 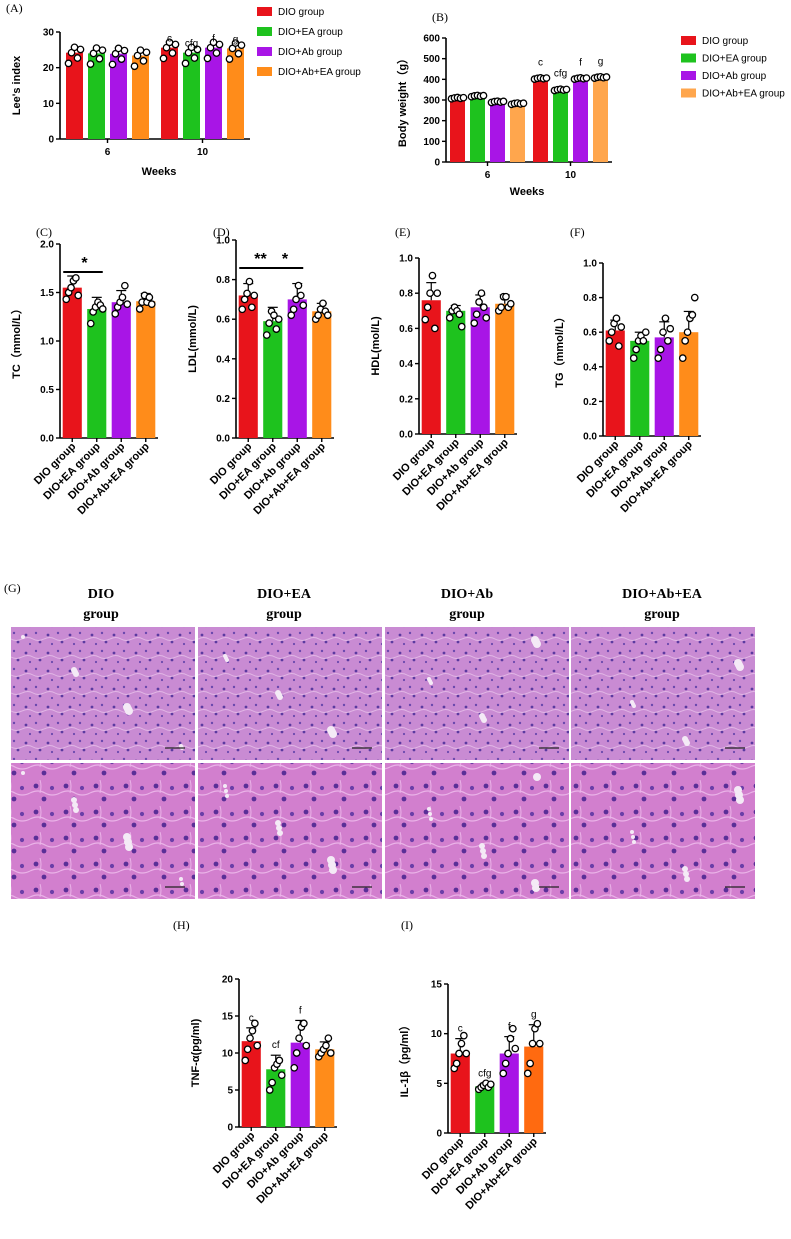 I want to click on panel-b-legend-label: DIO+EA group, so click(x=734, y=59).